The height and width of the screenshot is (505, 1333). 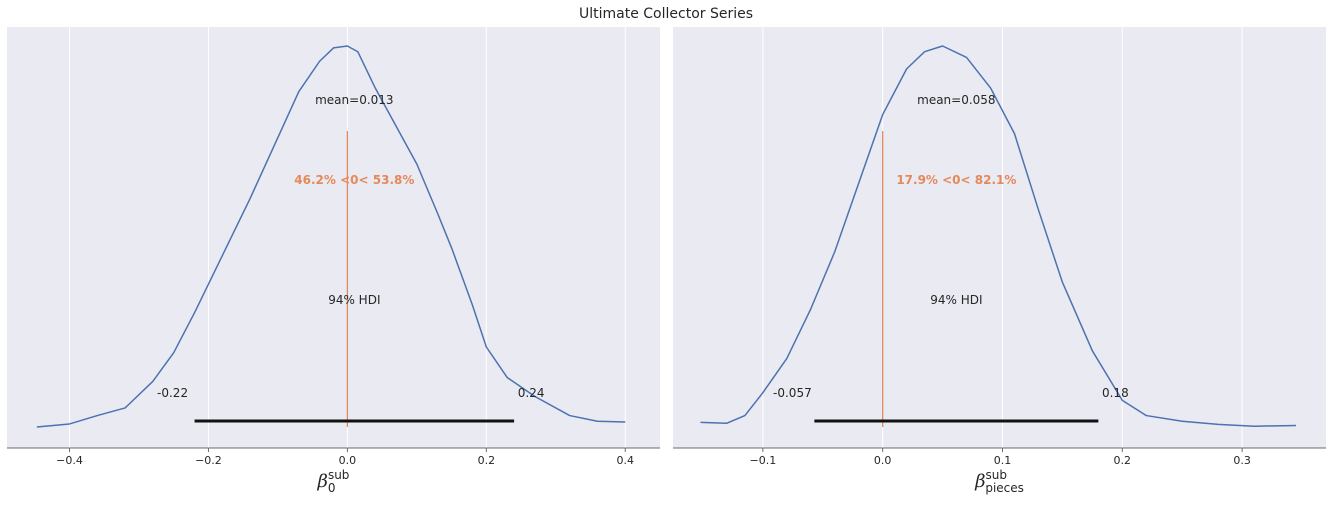 I want to click on mean-label: mean=0.013, so click(x=354, y=100).